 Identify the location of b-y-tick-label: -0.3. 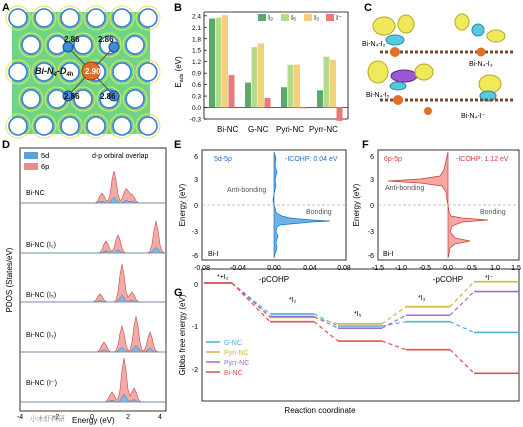
(196, 120).